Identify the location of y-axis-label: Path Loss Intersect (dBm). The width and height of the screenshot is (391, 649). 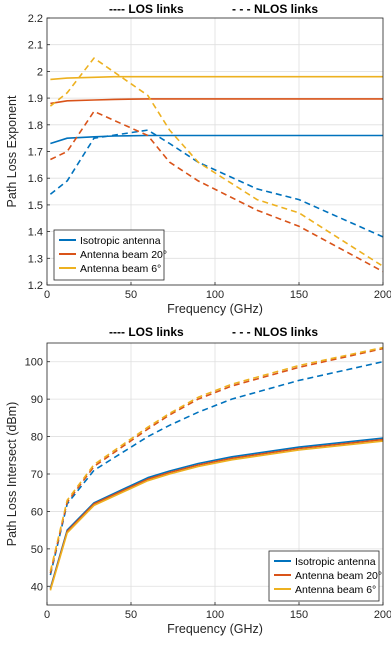
(12, 474).